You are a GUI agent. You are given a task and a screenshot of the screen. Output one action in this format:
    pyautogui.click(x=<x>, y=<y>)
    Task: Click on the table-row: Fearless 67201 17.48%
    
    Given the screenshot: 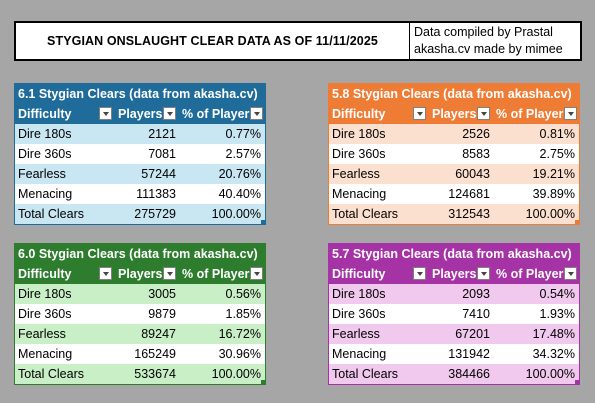 What is the action you would take?
    pyautogui.click(x=454, y=334)
    